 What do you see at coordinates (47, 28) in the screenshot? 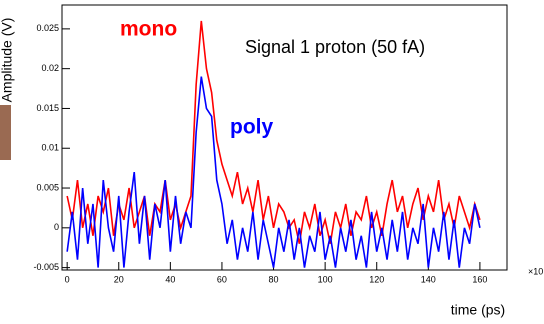
I see `y-tick-label: 0.025` at bounding box center [47, 28].